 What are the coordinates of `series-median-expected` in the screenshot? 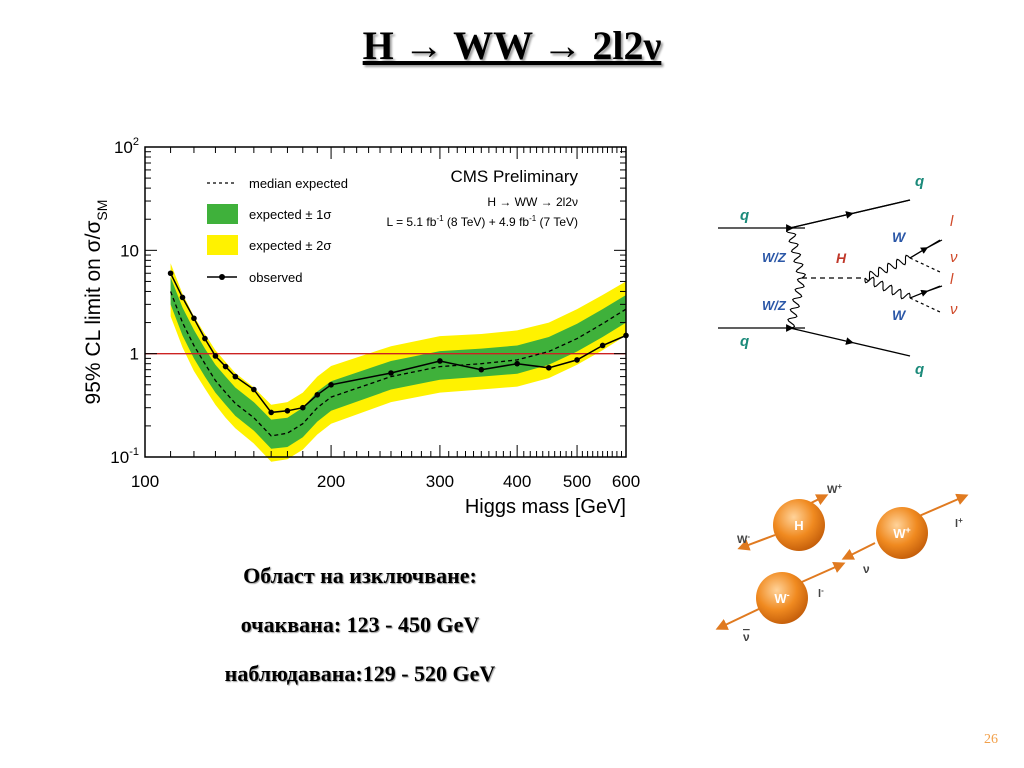 It's located at (398, 364).